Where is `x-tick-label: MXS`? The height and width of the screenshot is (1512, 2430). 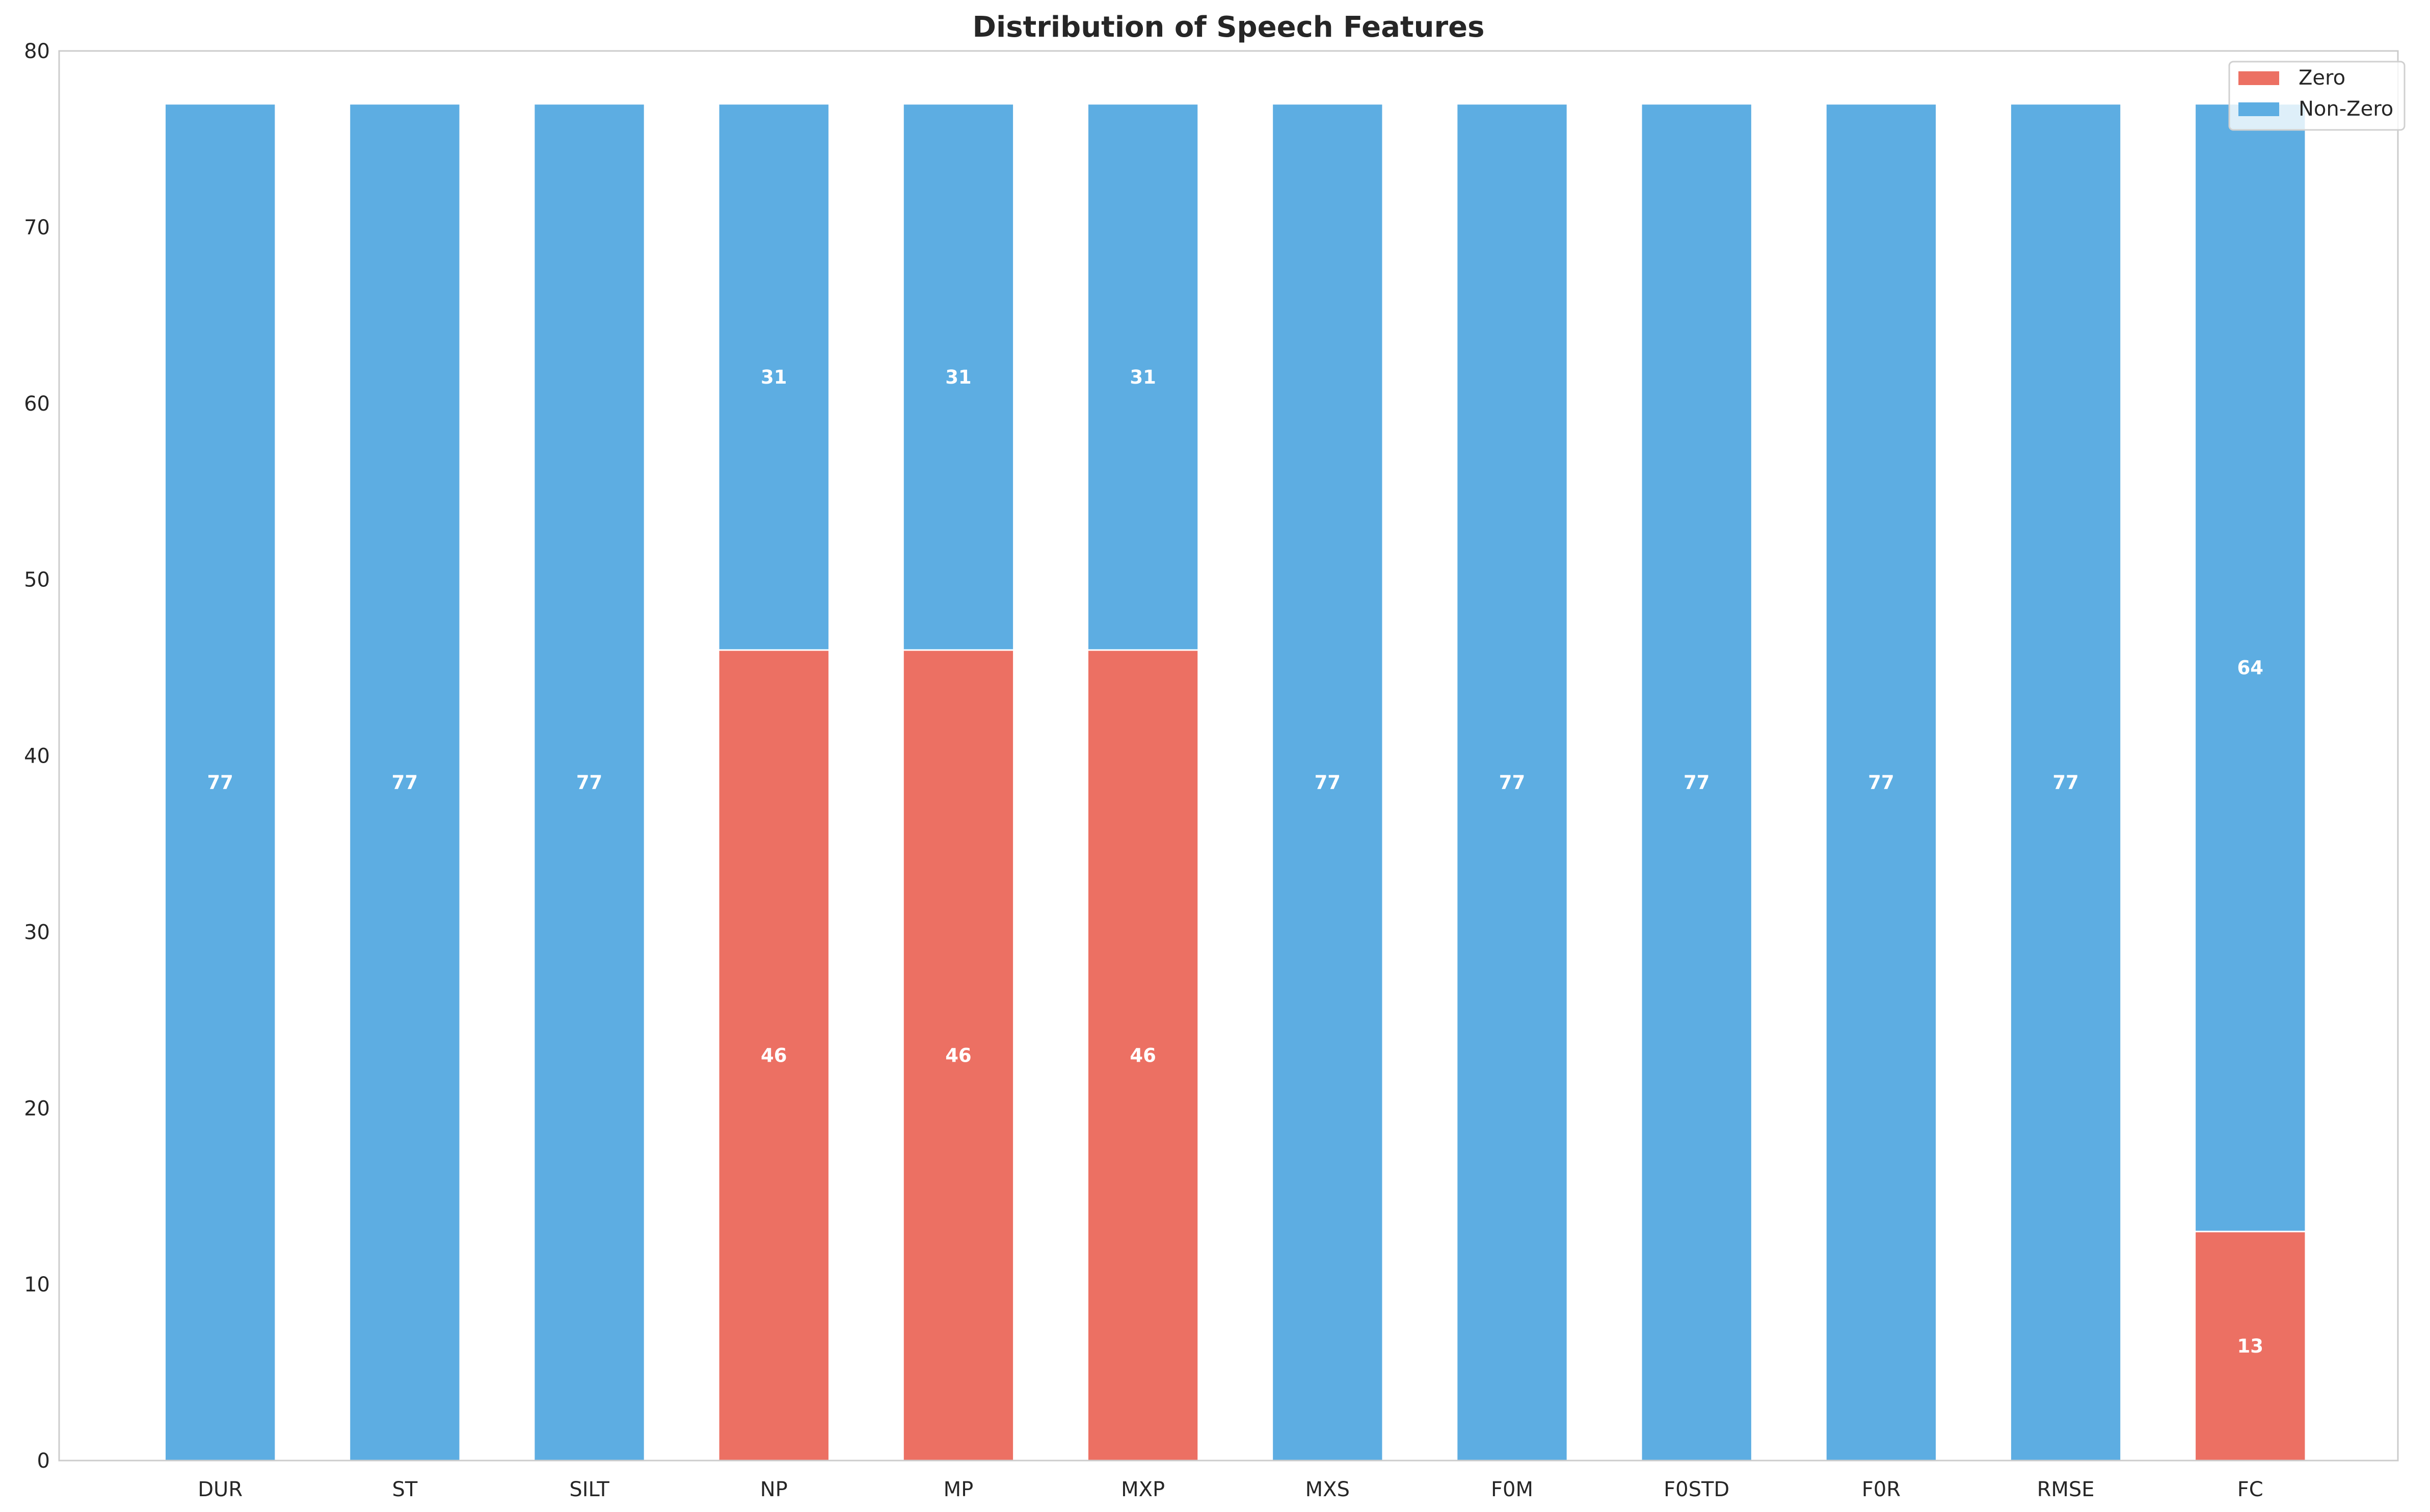 x-tick-label: MXS is located at coordinates (1327, 1489).